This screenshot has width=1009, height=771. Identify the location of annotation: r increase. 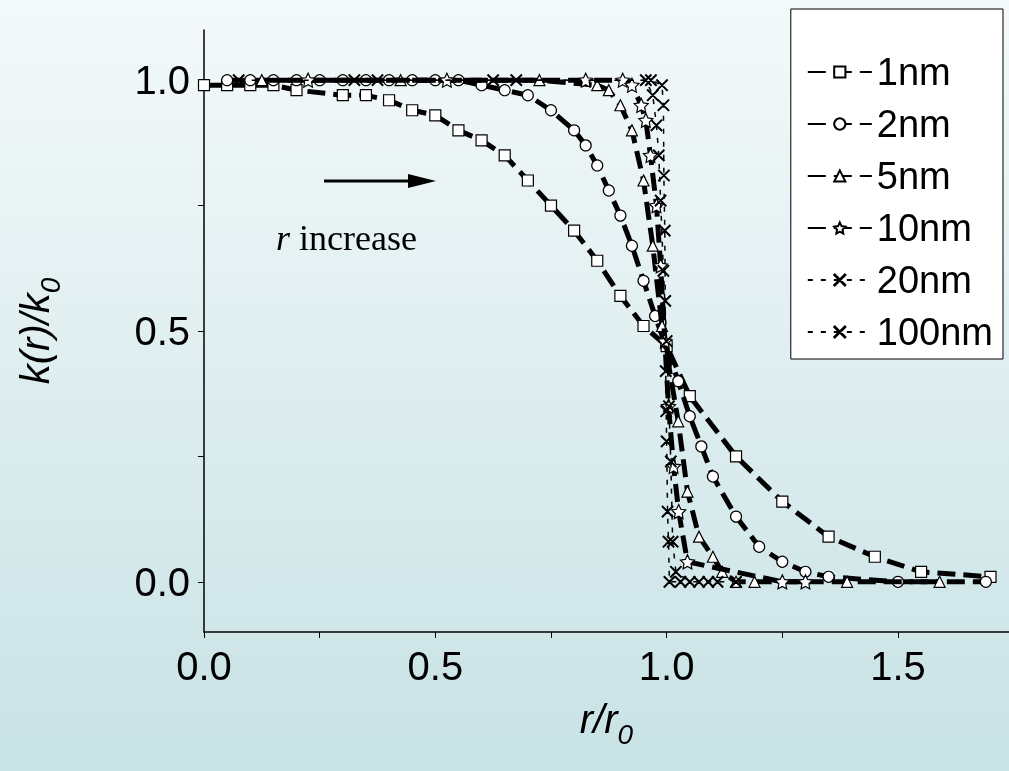
(346, 238).